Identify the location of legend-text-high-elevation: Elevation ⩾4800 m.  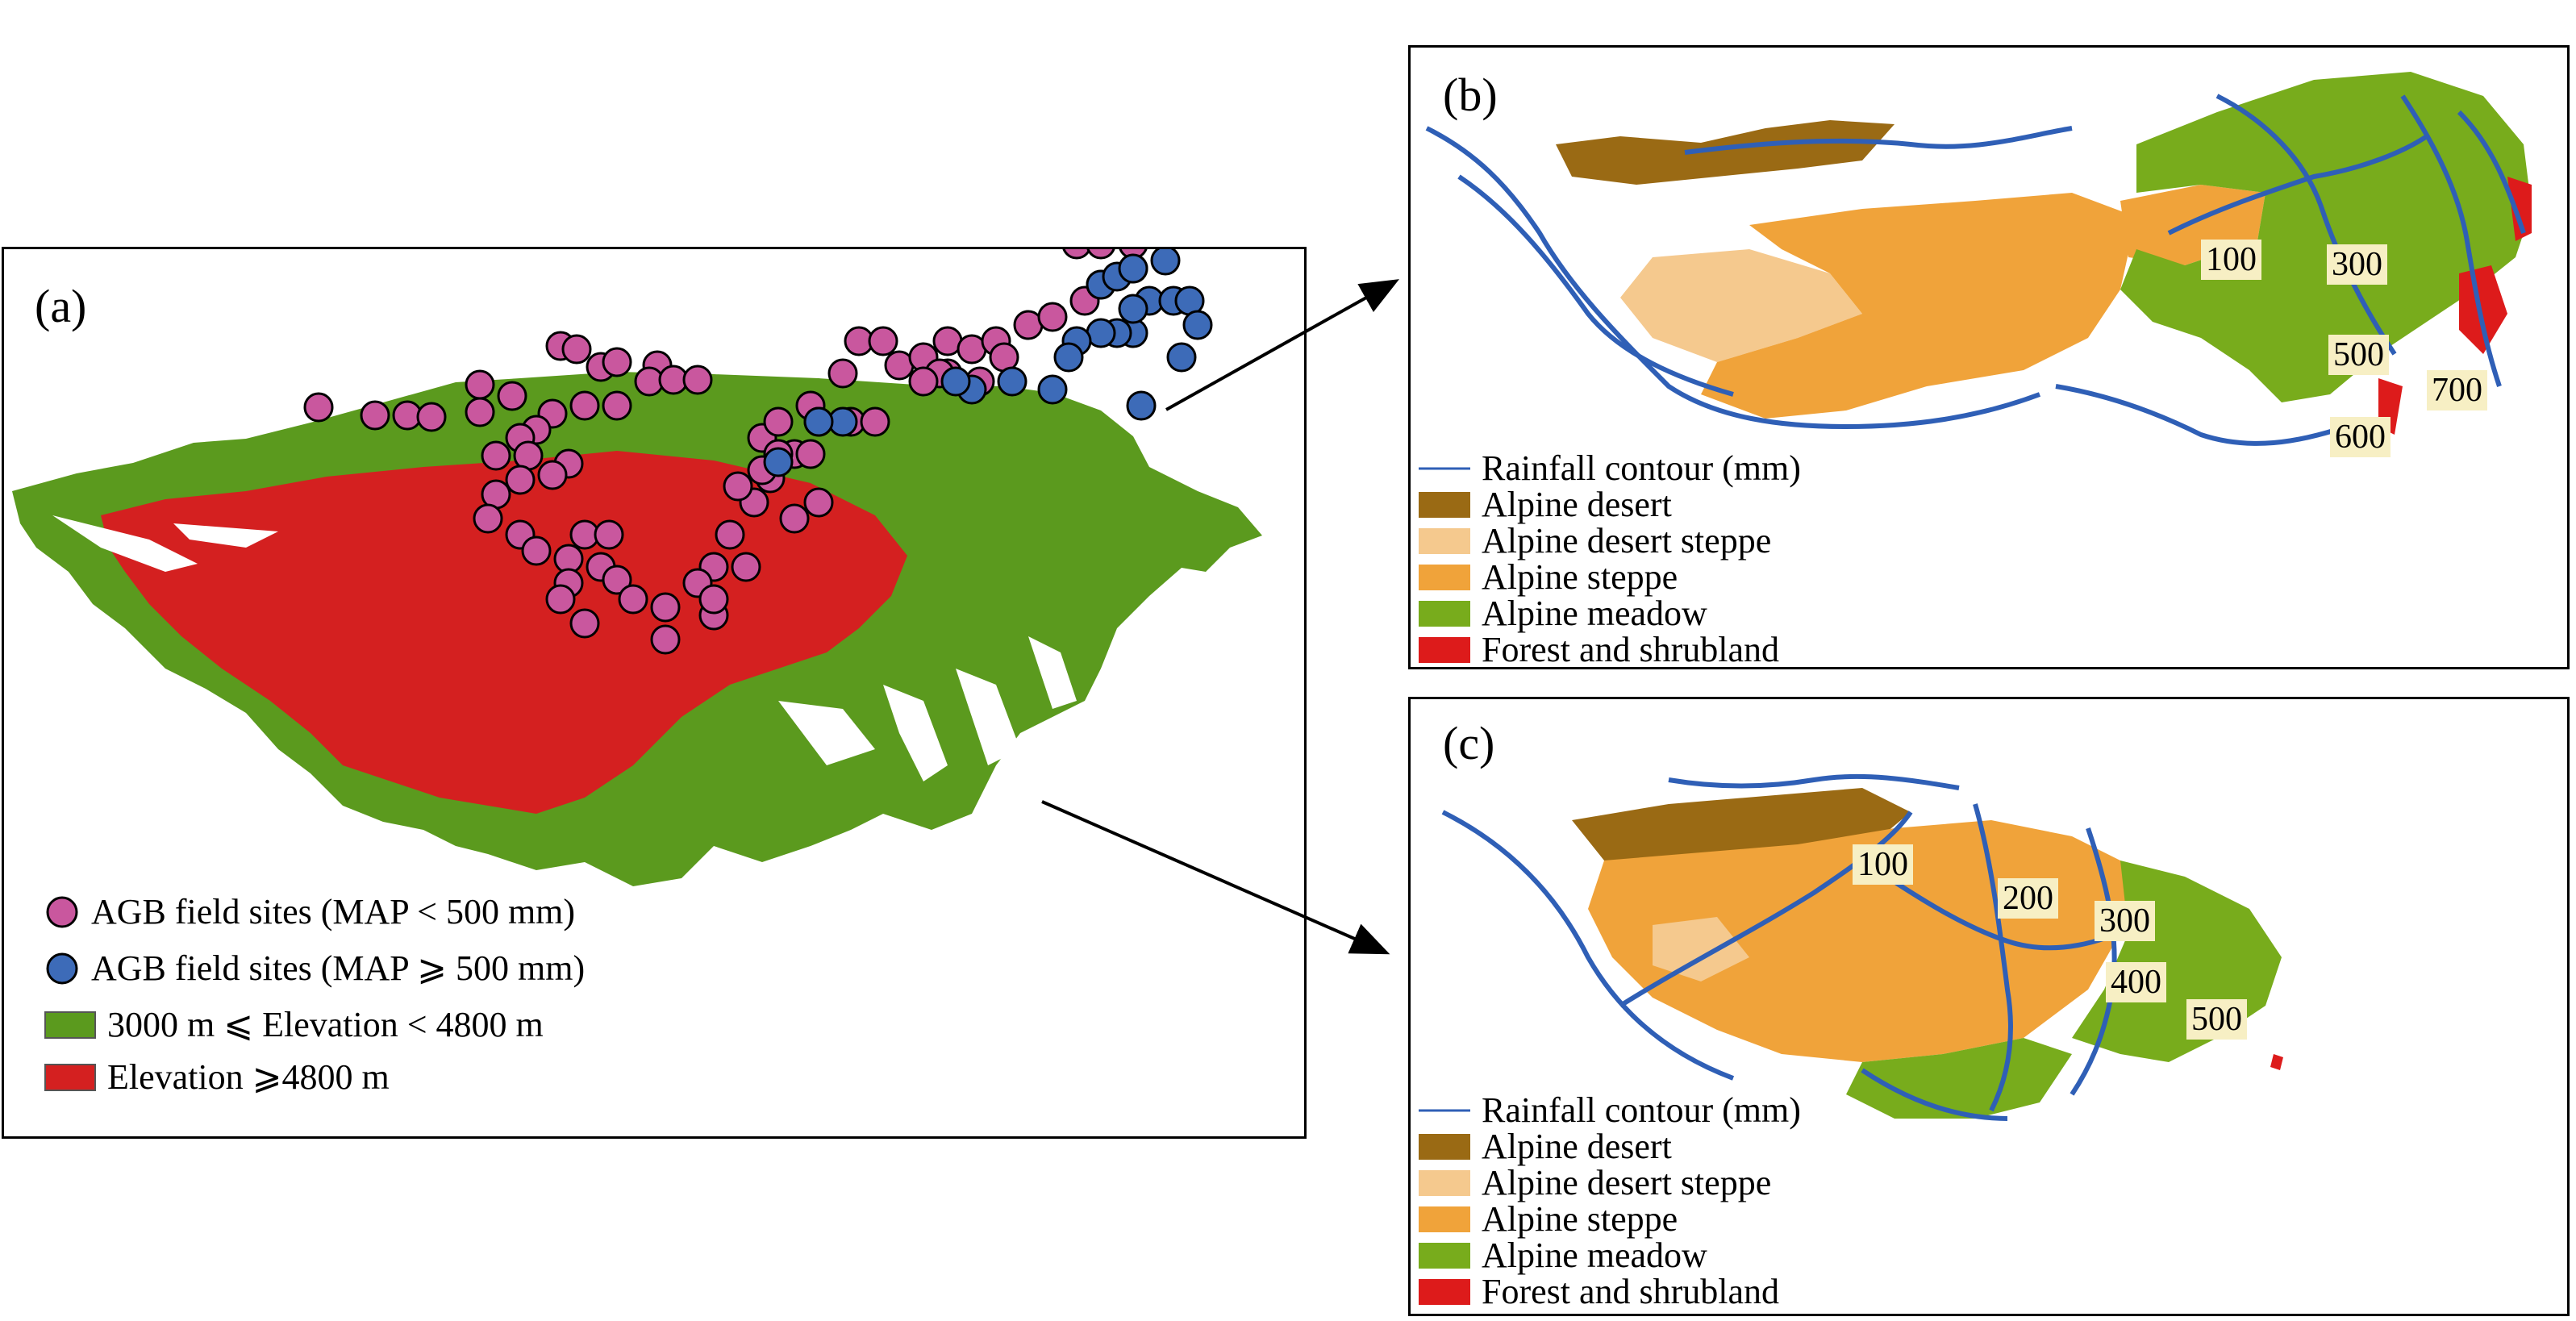
(248, 1077).